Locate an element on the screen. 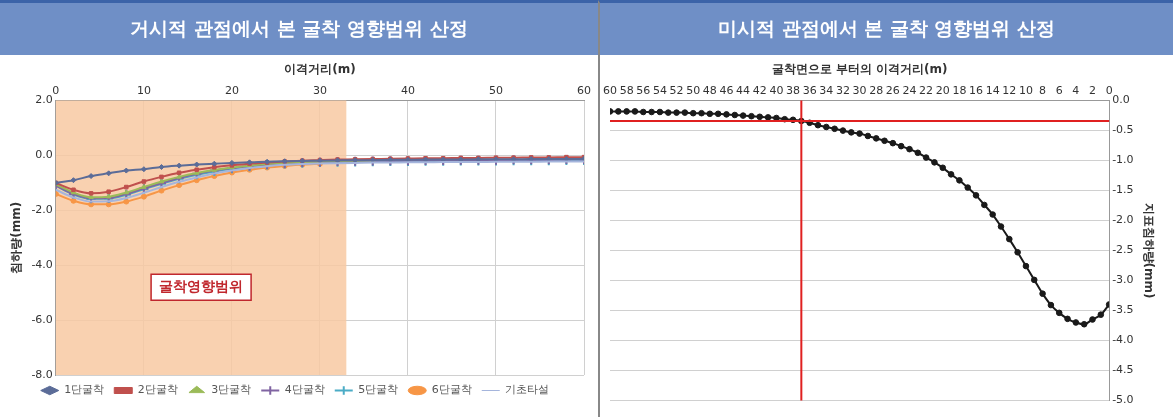  y2-tick-label: 0.0 is located at coordinates (1121, 100).